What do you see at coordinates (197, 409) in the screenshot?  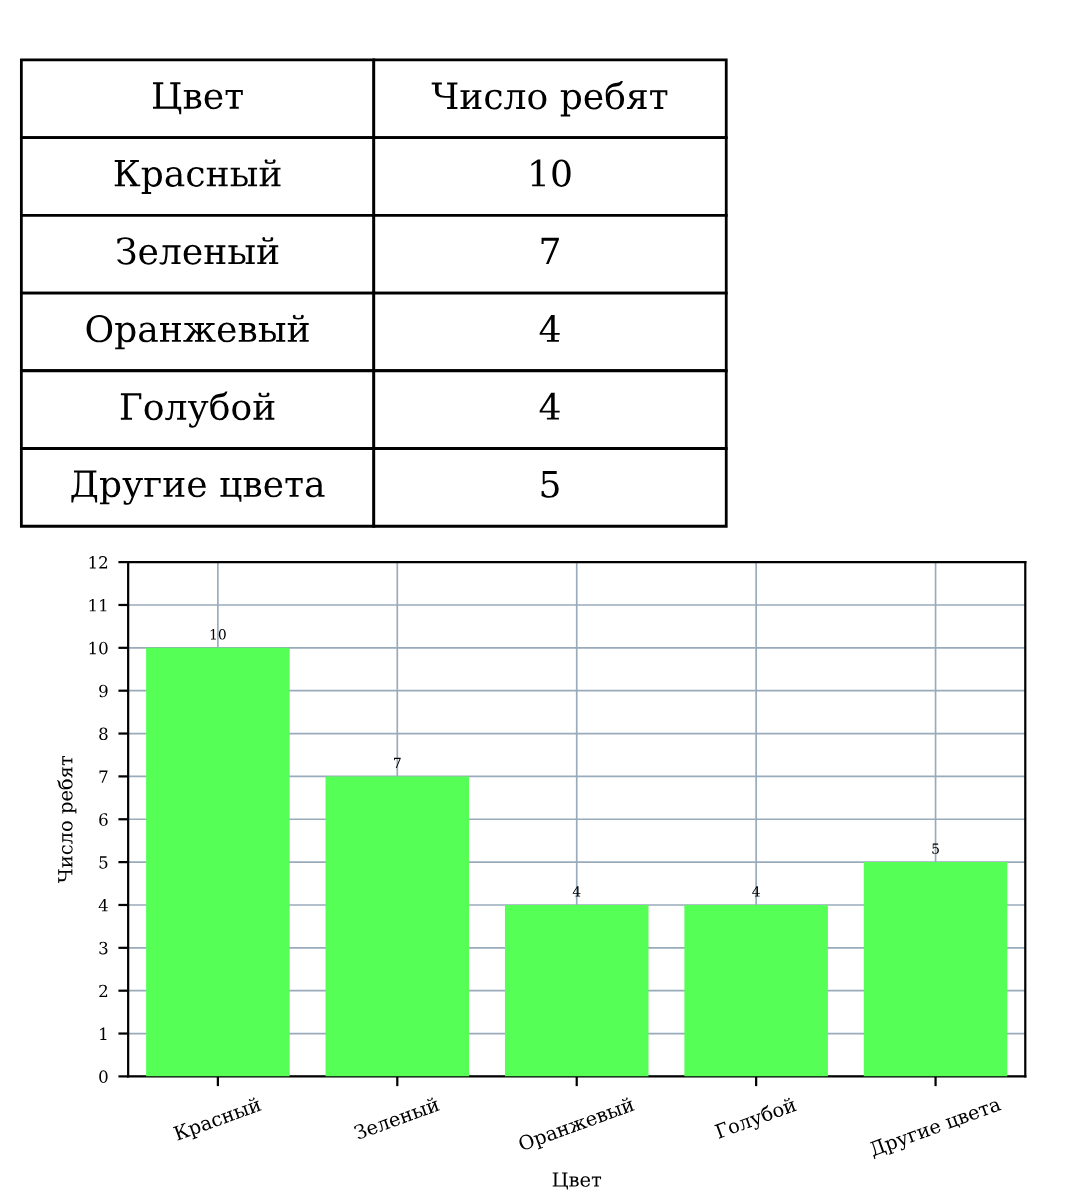 I see `category-label: Голубой` at bounding box center [197, 409].